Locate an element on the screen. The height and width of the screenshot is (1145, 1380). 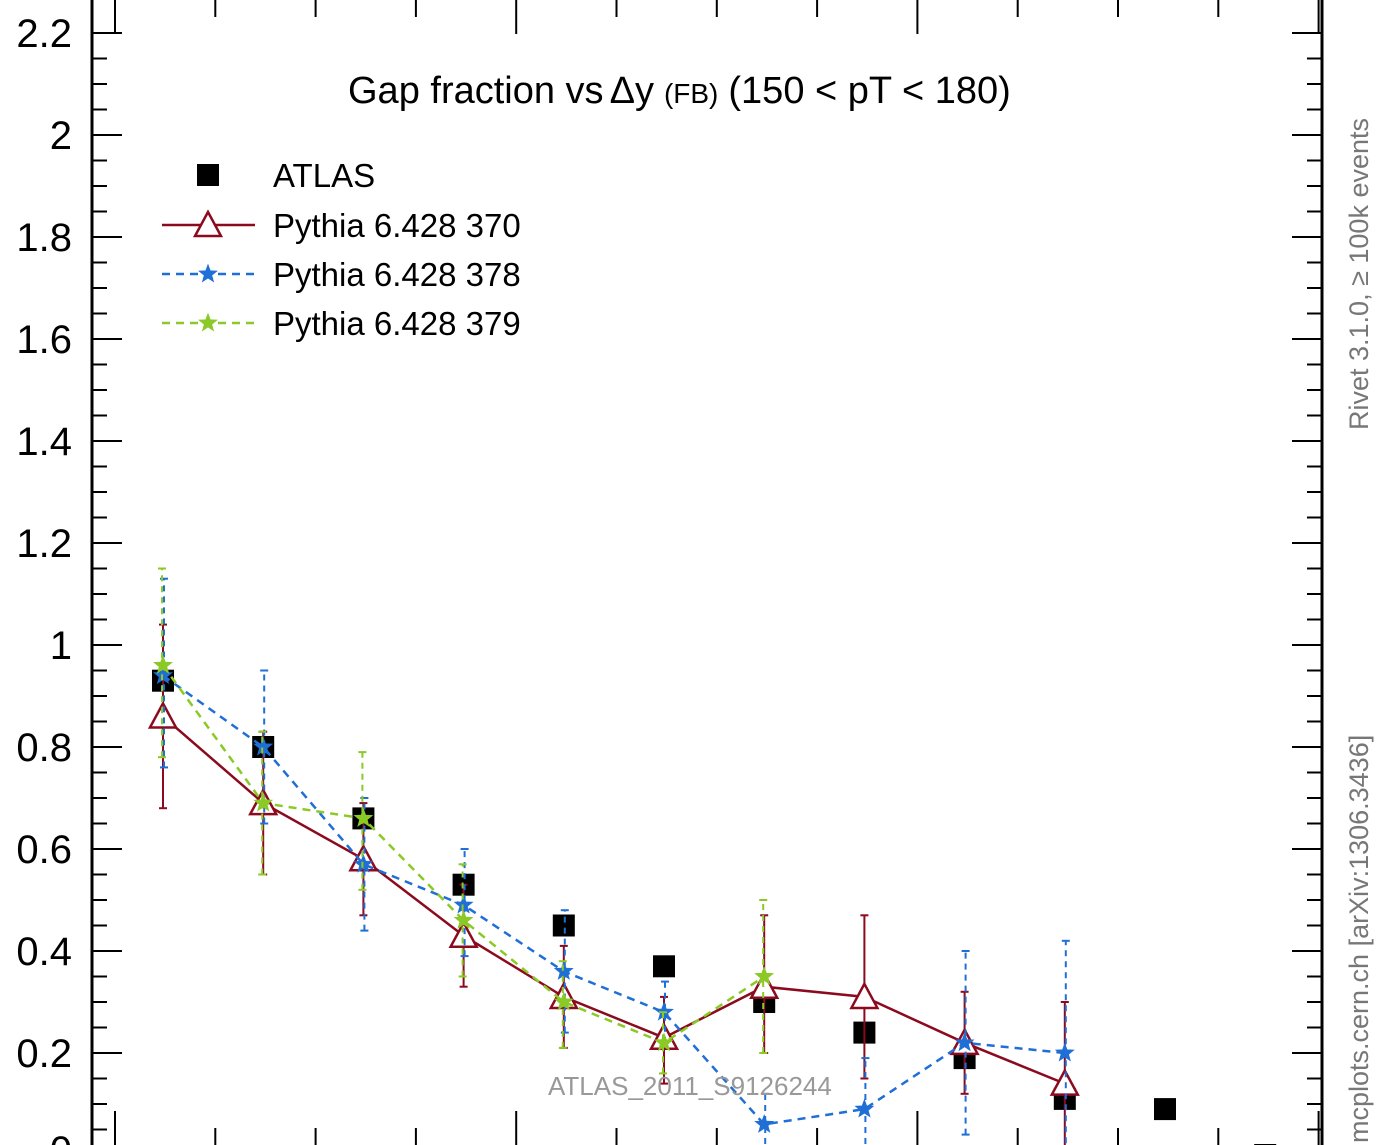
side-text-top: Rivet 3.1.0, ≥ 100k events is located at coordinates (1359, 274).